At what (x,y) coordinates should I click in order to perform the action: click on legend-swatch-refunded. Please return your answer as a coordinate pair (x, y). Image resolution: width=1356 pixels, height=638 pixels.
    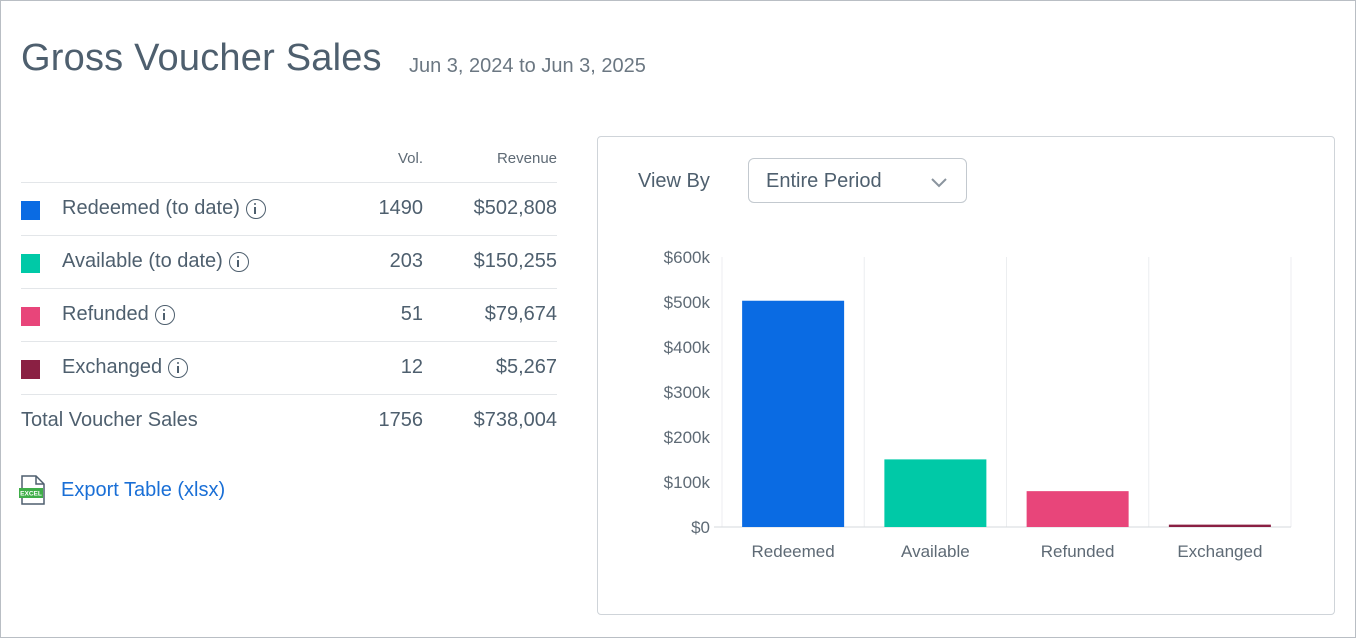
    Looking at the image, I should click on (30, 316).